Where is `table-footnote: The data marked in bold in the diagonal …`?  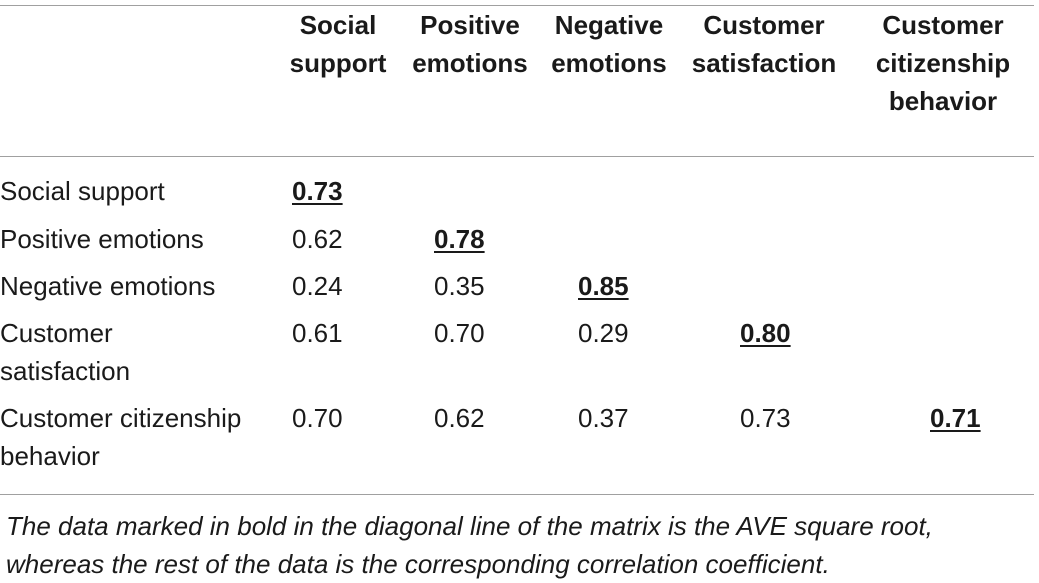
table-footnote: The data marked in bold in the diagonal … is located at coordinates (469, 545).